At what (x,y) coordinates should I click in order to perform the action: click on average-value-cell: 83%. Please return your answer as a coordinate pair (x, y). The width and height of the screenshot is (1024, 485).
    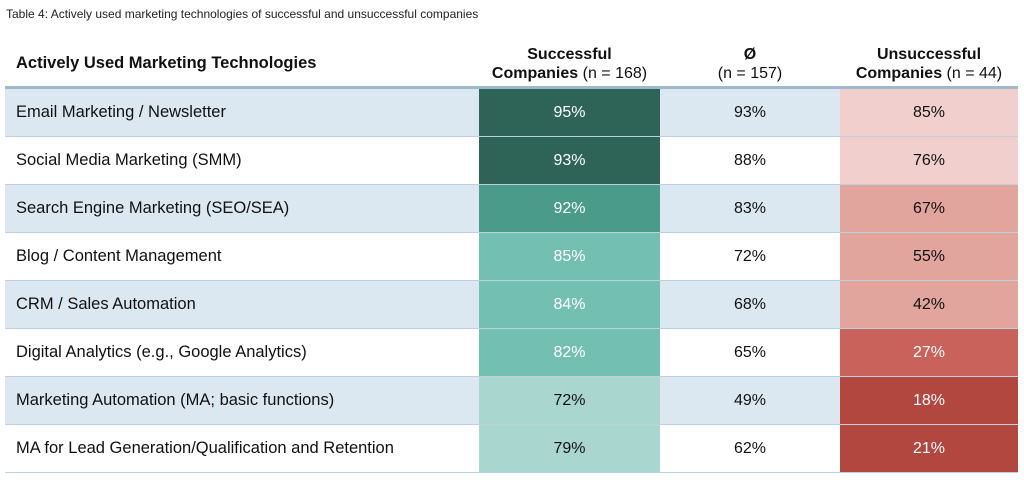
    Looking at the image, I should click on (750, 208).